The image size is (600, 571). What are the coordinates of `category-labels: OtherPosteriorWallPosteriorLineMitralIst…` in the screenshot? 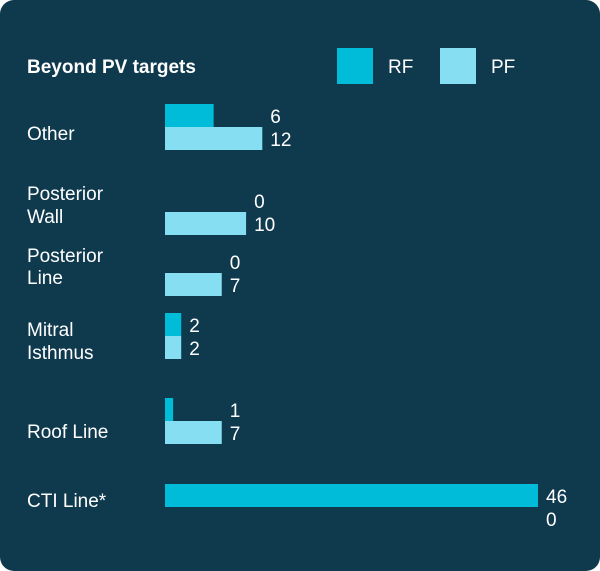 It's located at (67, 318).